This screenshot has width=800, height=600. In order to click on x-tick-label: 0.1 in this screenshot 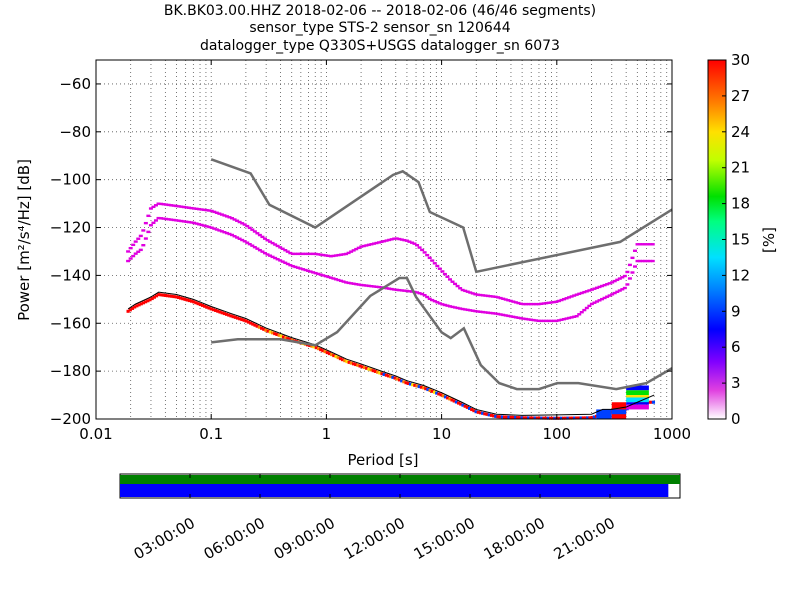, I will do `click(211, 434)`.